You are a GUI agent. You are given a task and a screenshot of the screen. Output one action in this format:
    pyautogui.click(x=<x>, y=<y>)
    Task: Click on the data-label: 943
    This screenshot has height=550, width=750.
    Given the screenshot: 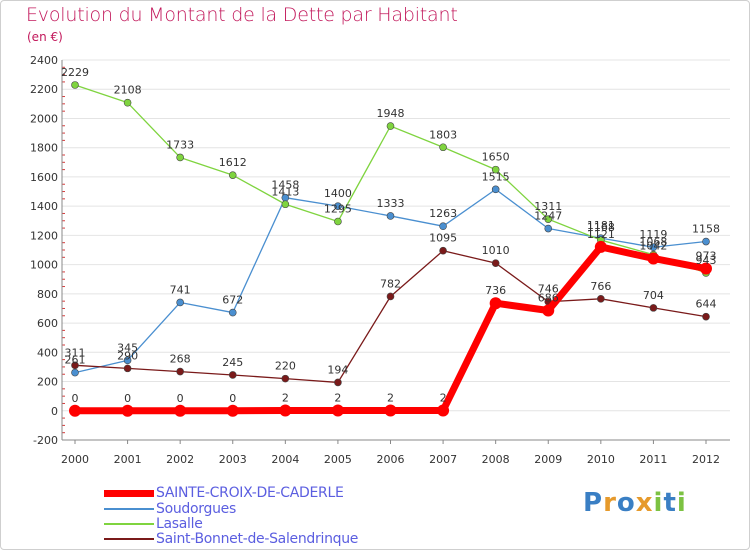 What is the action you would take?
    pyautogui.click(x=706, y=260)
    